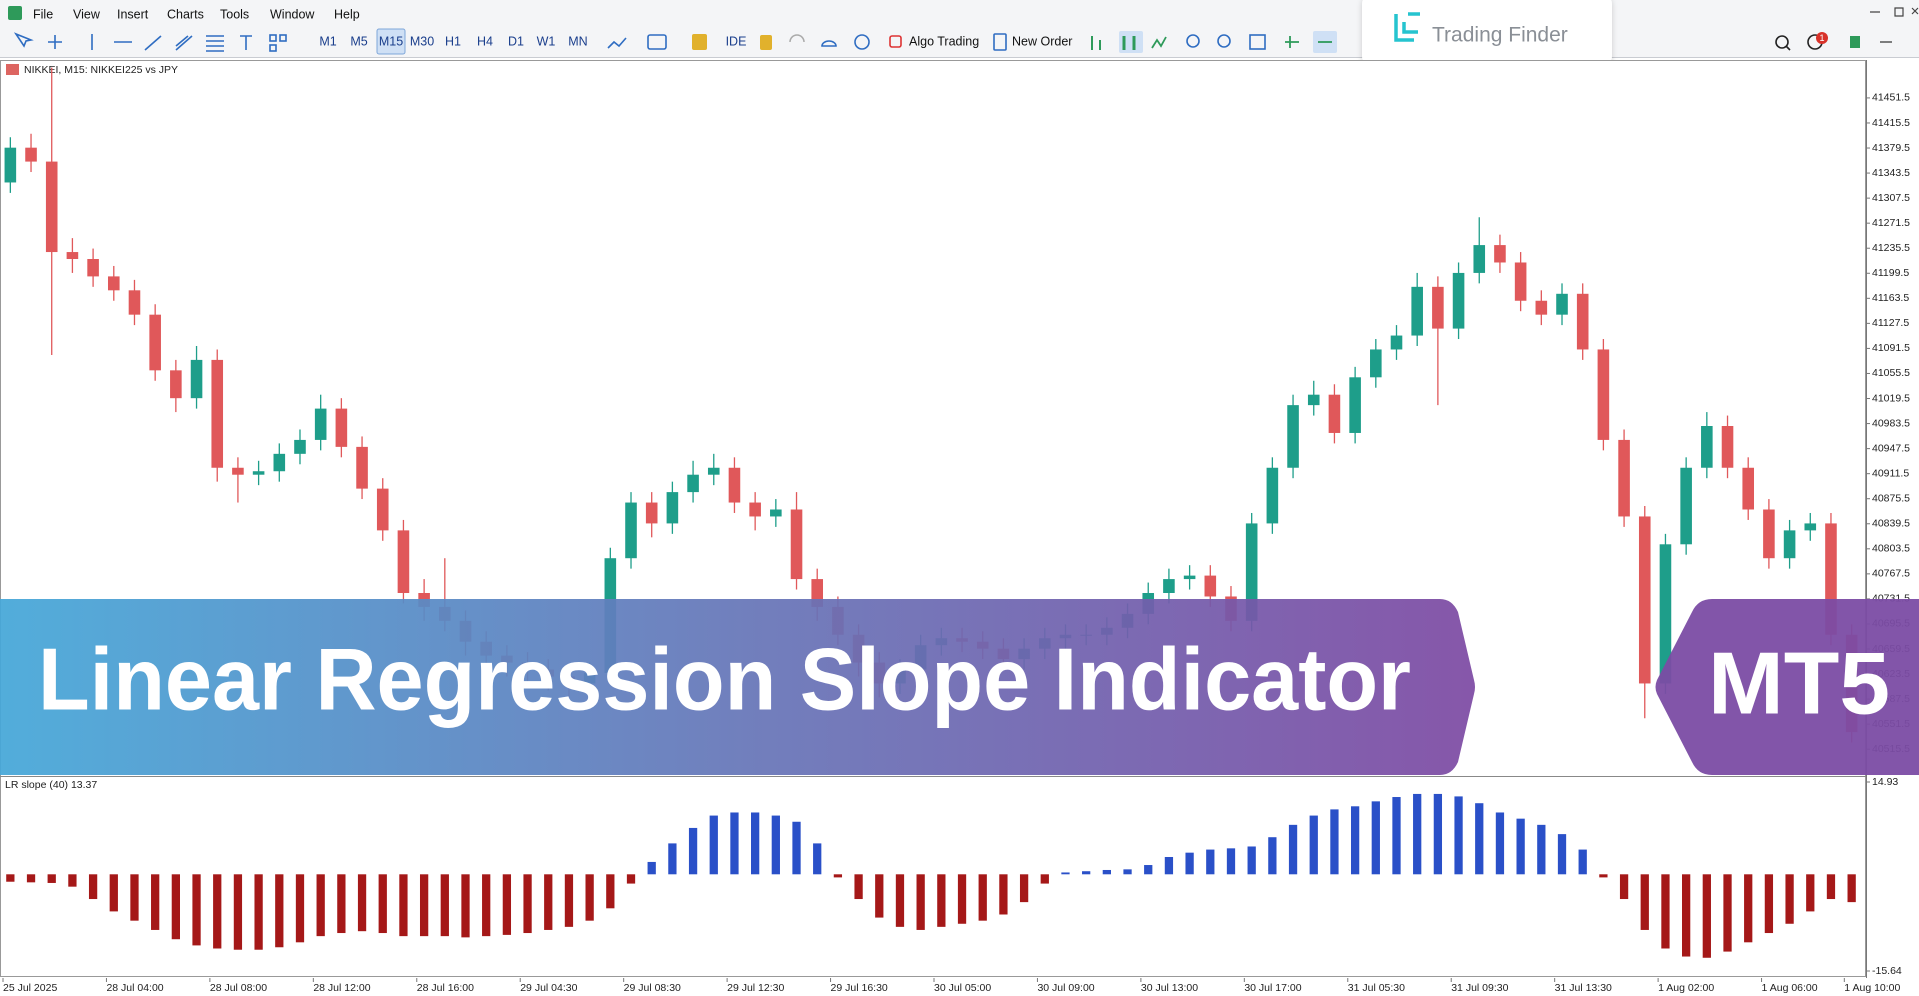  What do you see at coordinates (347, 14) in the screenshot?
I see `menu-item: Help` at bounding box center [347, 14].